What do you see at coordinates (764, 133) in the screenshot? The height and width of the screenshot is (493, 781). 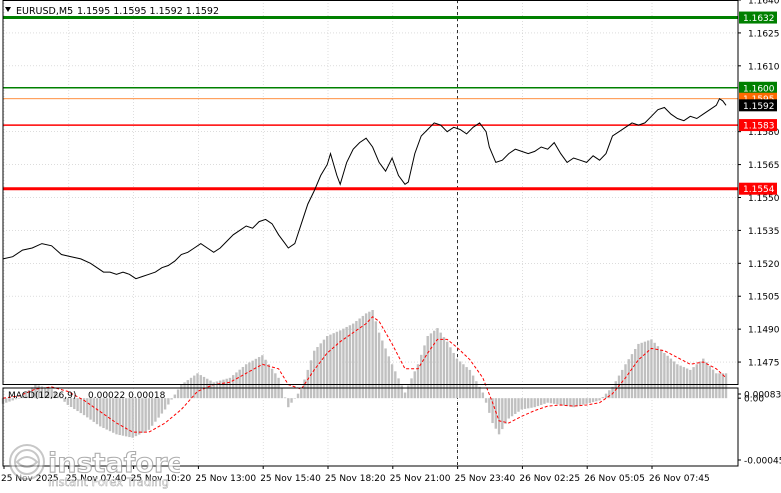 I see `y-tick-label: 1.1580` at bounding box center [764, 133].